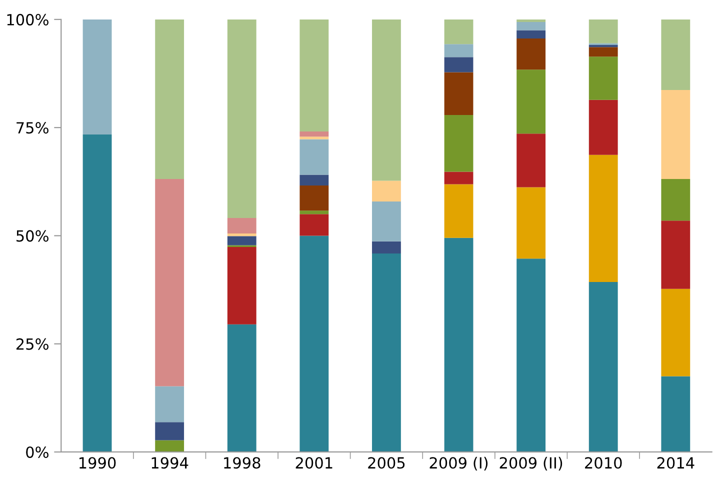 The image size is (719, 486). I want to click on x-tick-label: 2009 (I), so click(459, 463).